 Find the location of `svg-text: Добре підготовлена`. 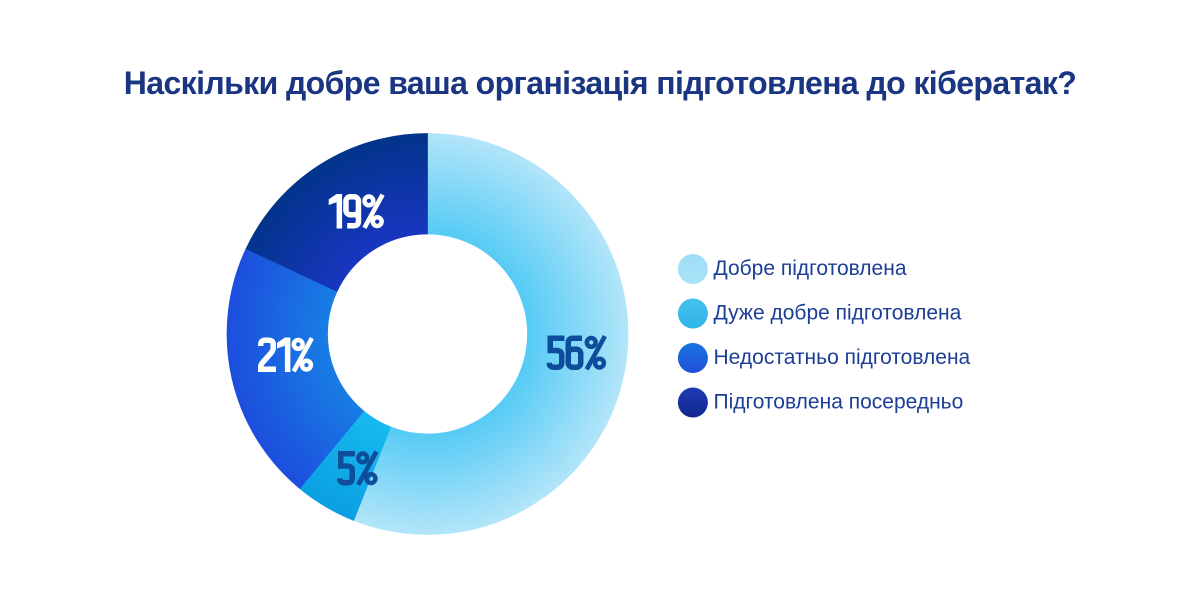

svg-text: Добре підготовлена is located at coordinates (810, 268).